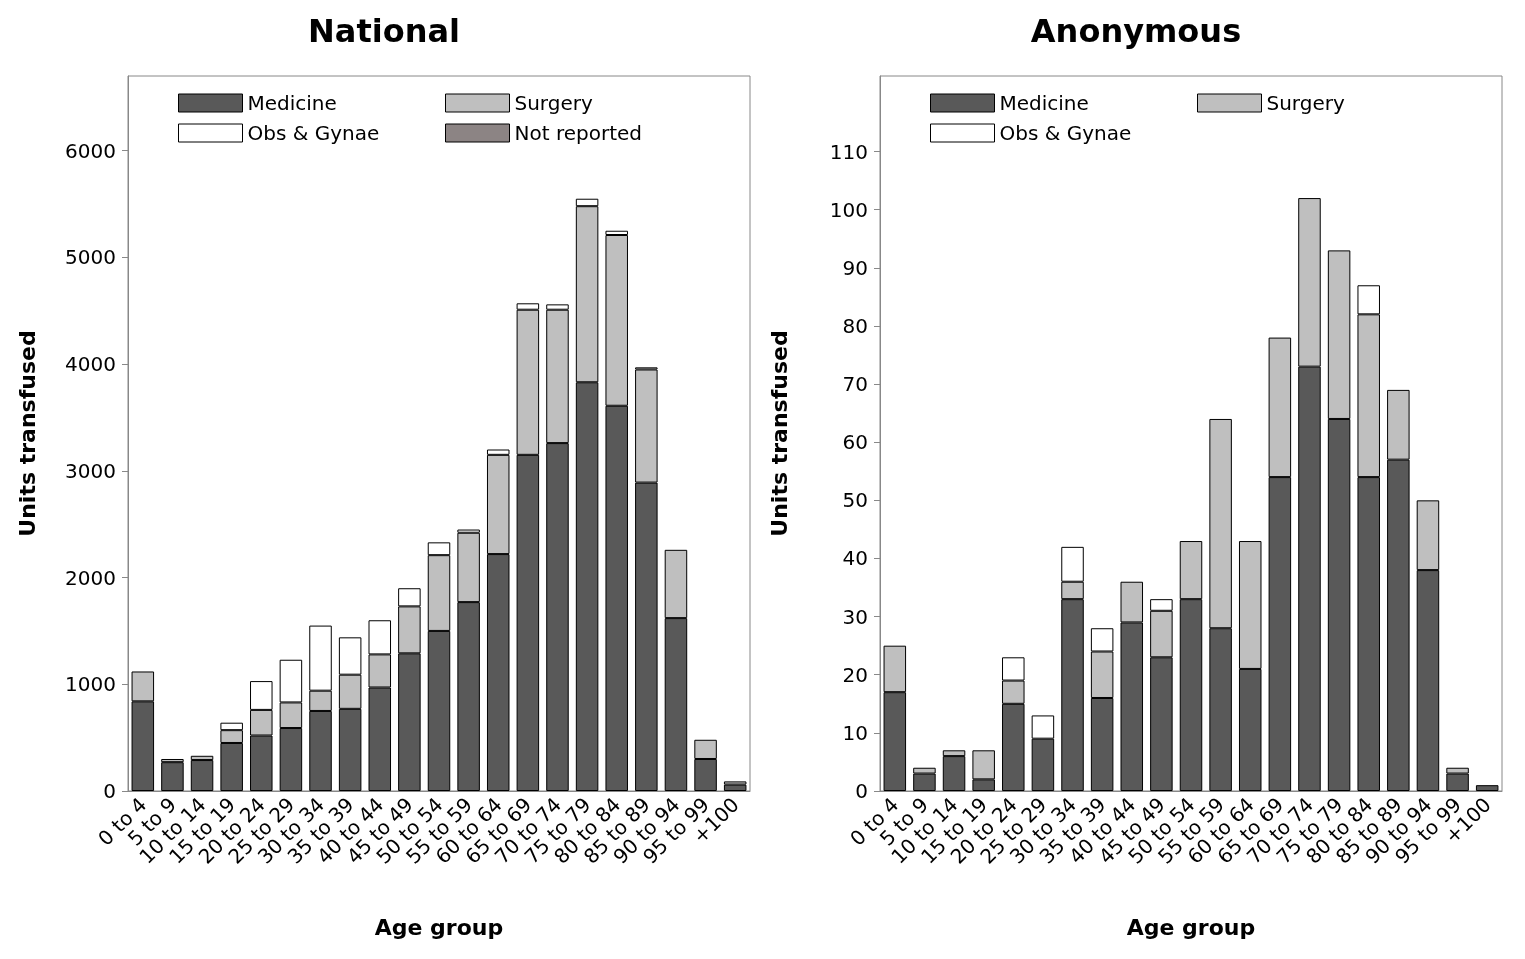  What do you see at coordinates (855, 558) in the screenshot?
I see `y-tick-label: 40` at bounding box center [855, 558].